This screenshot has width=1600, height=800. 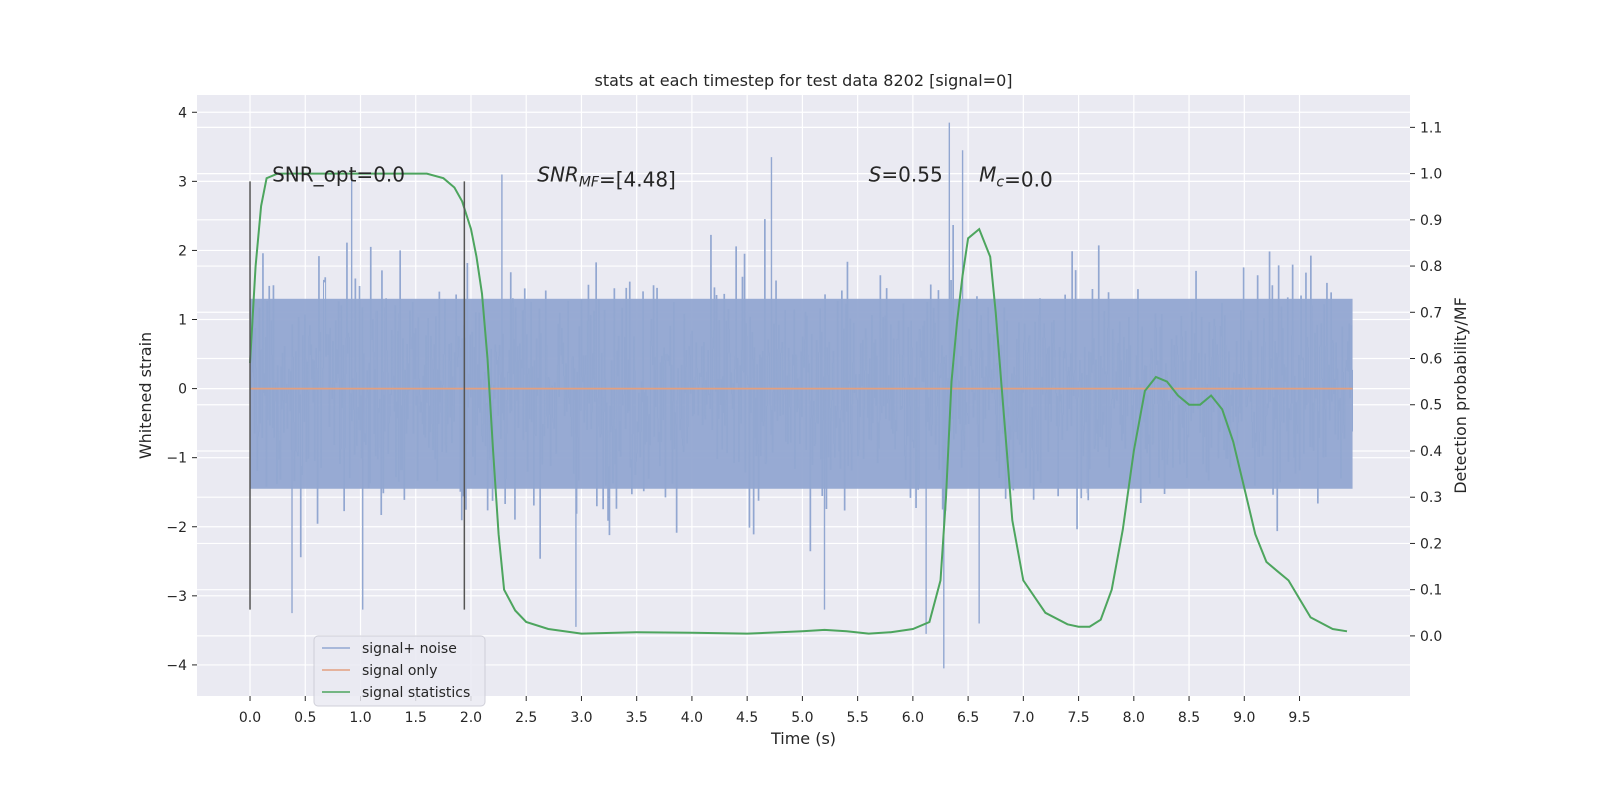 I want to click on x-tick-label: 7.0, so click(x=1023, y=718).